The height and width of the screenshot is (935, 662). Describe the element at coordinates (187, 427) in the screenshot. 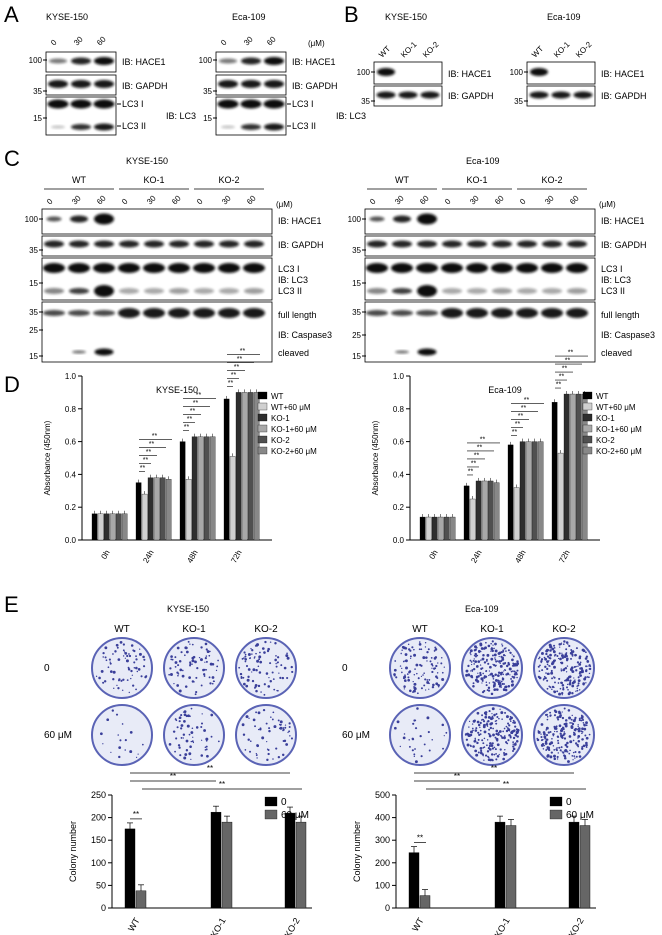

I see `d-sig-mark: **` at that location.